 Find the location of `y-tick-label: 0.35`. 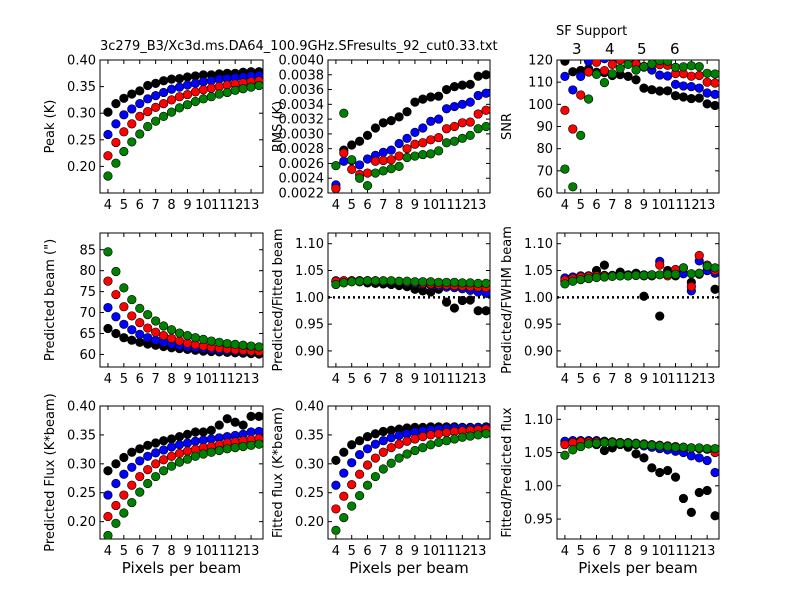

y-tick-label: 0.35 is located at coordinates (309, 435).